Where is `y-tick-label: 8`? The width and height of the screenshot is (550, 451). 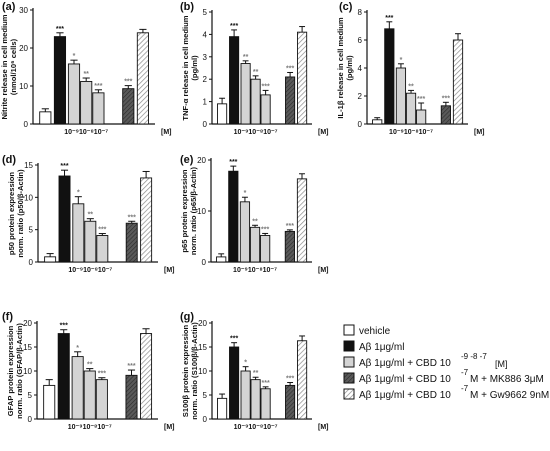
y-tick-label: 8 is located at coordinates (360, 12).